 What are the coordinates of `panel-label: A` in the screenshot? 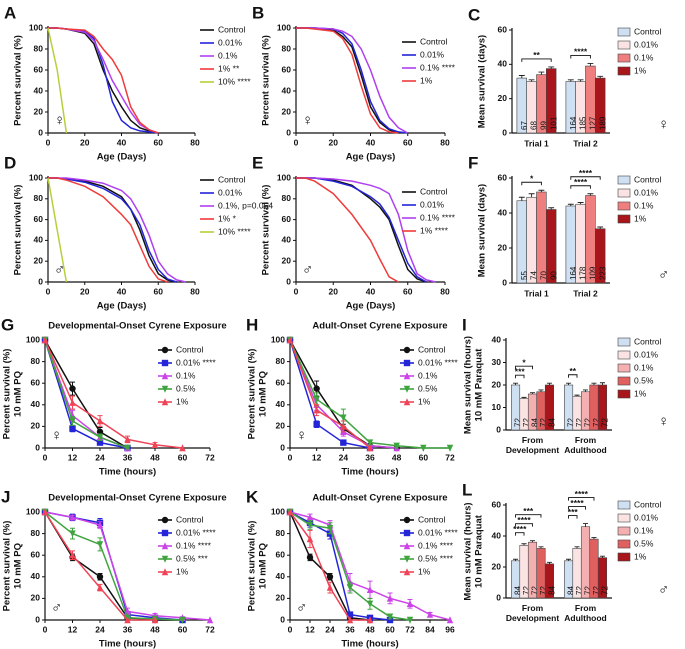 It's located at (10, 12).